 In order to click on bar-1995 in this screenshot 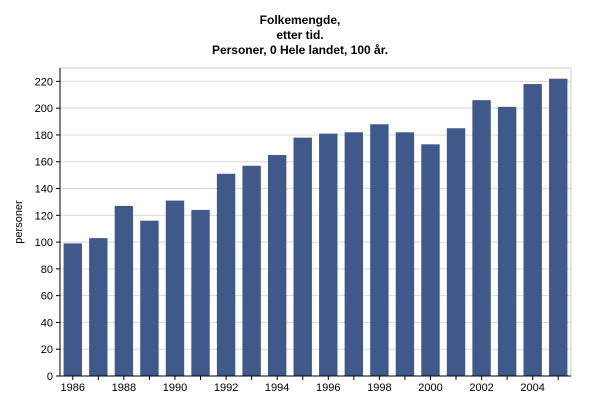, I will do `click(302, 256)`.